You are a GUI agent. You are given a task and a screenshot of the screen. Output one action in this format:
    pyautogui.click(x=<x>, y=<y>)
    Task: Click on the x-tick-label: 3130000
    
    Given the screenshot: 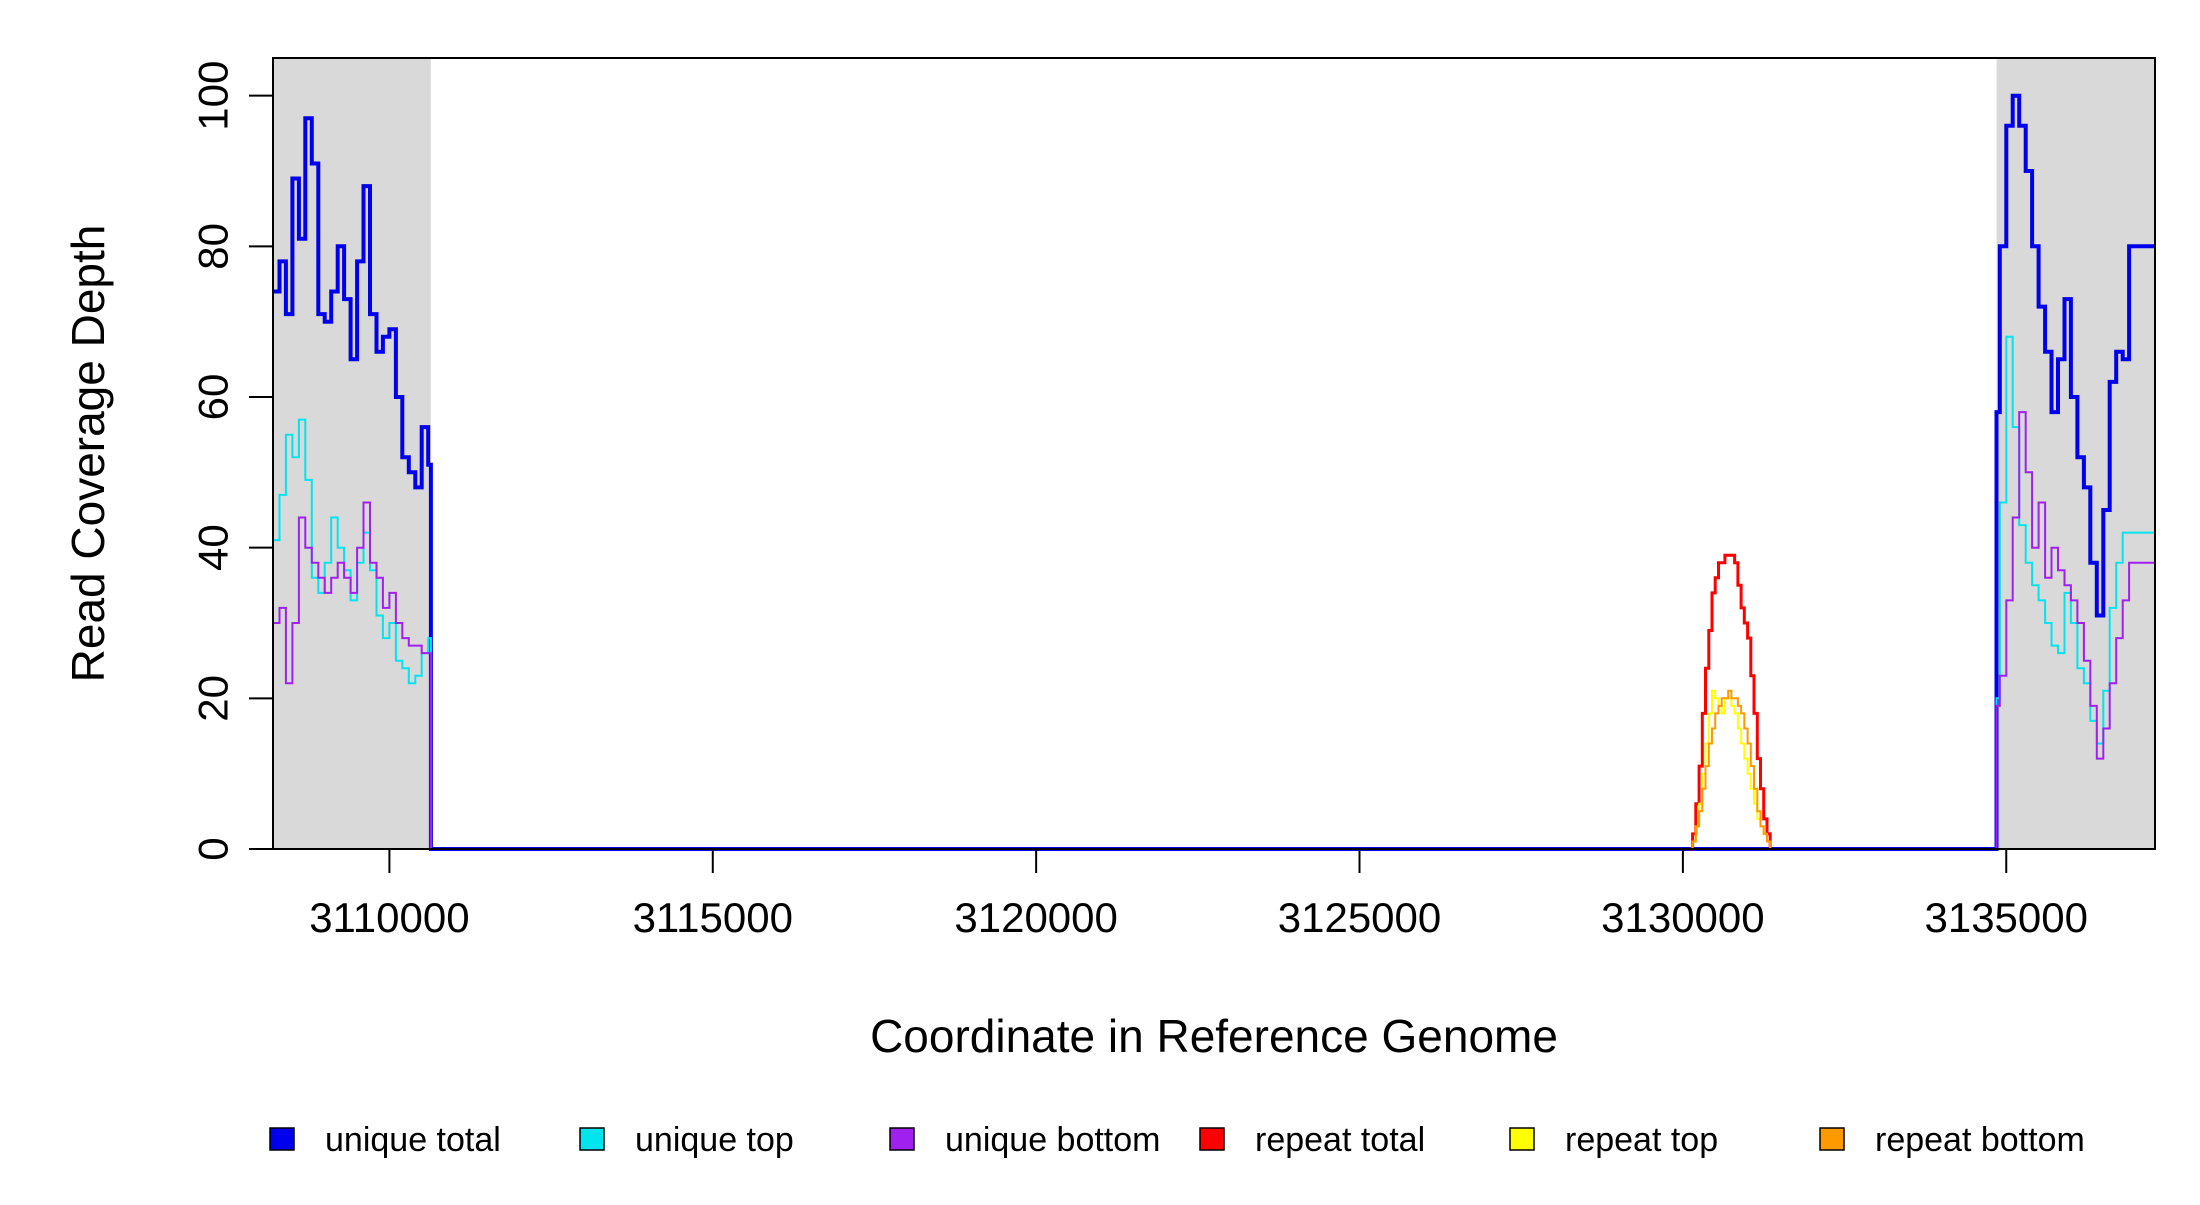 What is the action you would take?
    pyautogui.click(x=1683, y=917)
    